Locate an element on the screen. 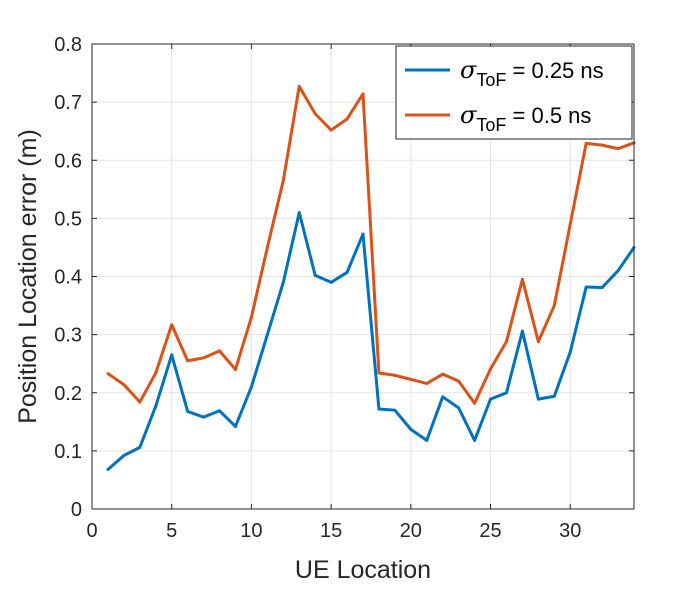 The width and height of the screenshot is (700, 590). x-tick-label: 25 is located at coordinates (490, 531).